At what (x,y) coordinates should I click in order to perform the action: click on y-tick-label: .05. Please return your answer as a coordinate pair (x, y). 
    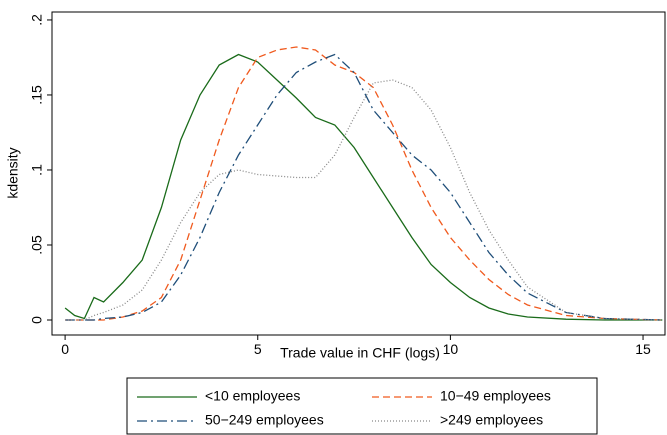
    Looking at the image, I should click on (37, 245).